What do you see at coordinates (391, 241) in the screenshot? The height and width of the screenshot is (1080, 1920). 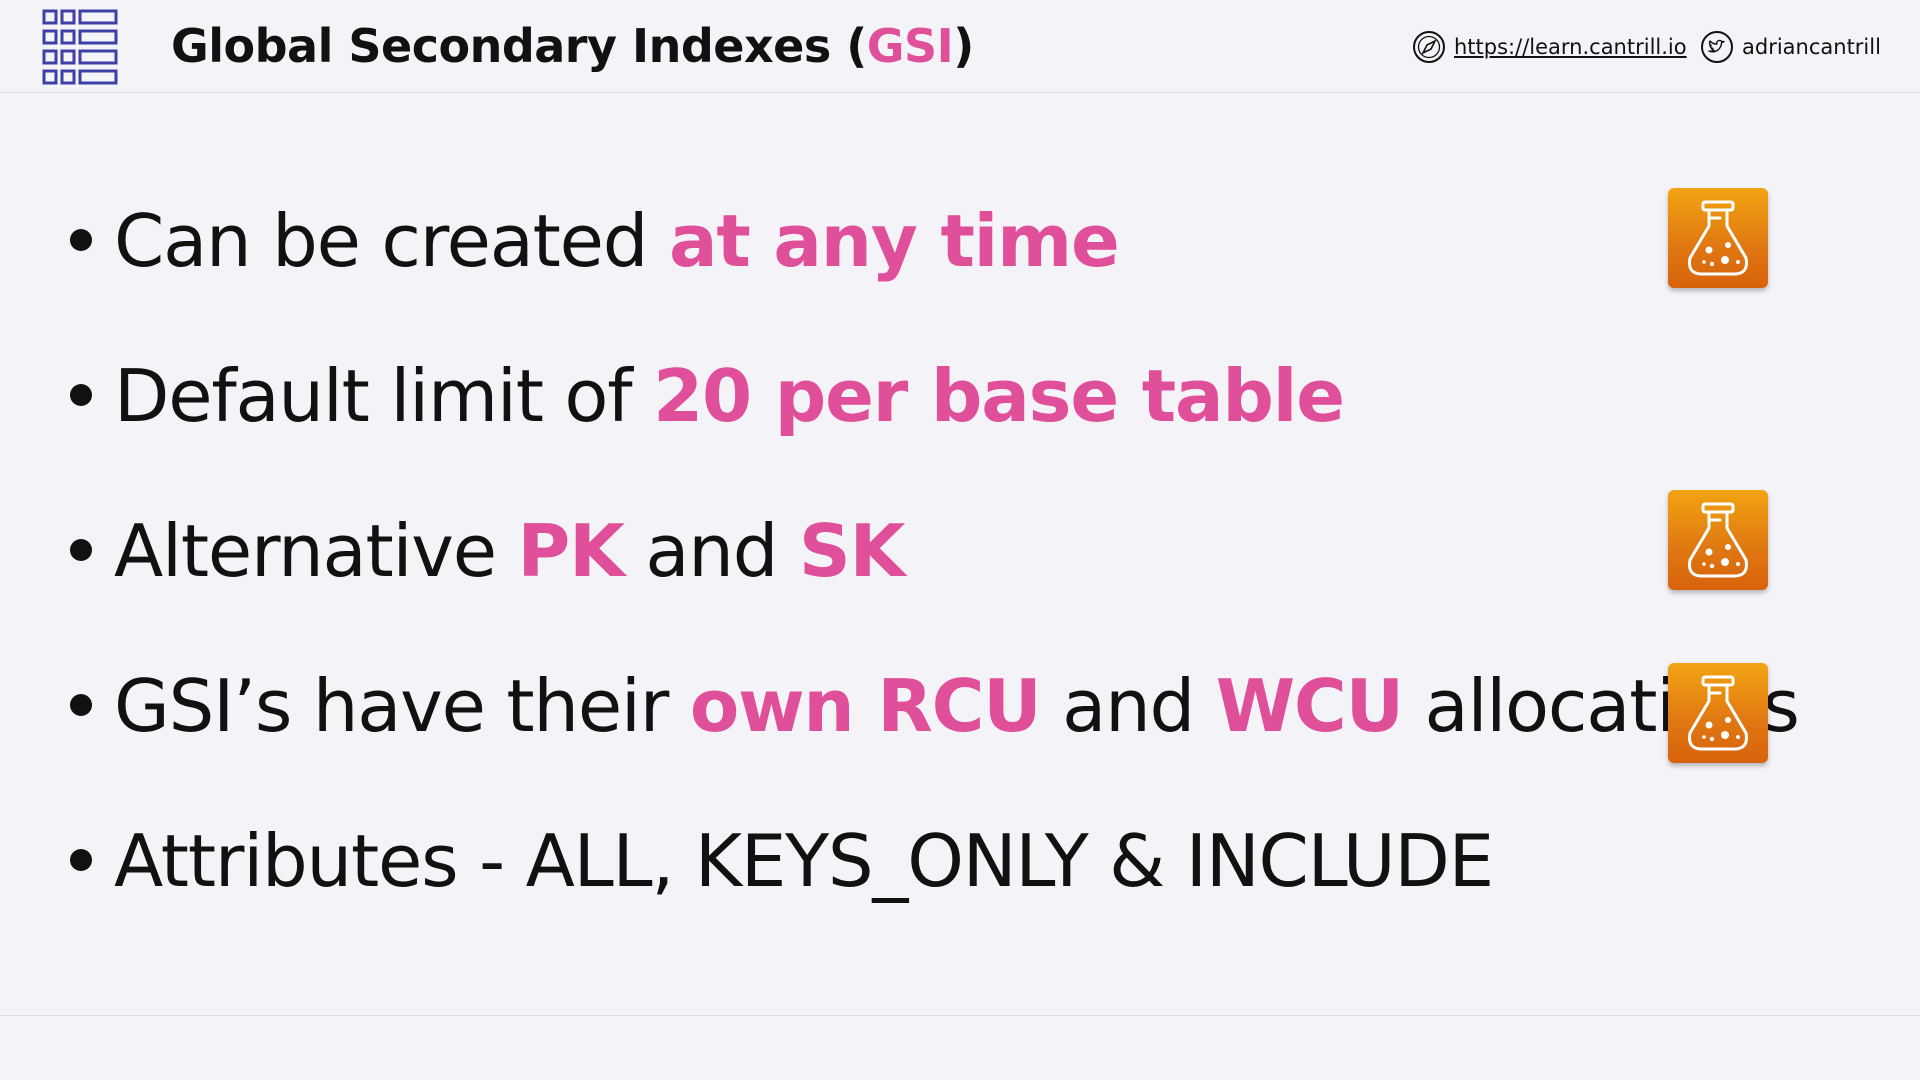 I see `bullet-text: Can be created` at bounding box center [391, 241].